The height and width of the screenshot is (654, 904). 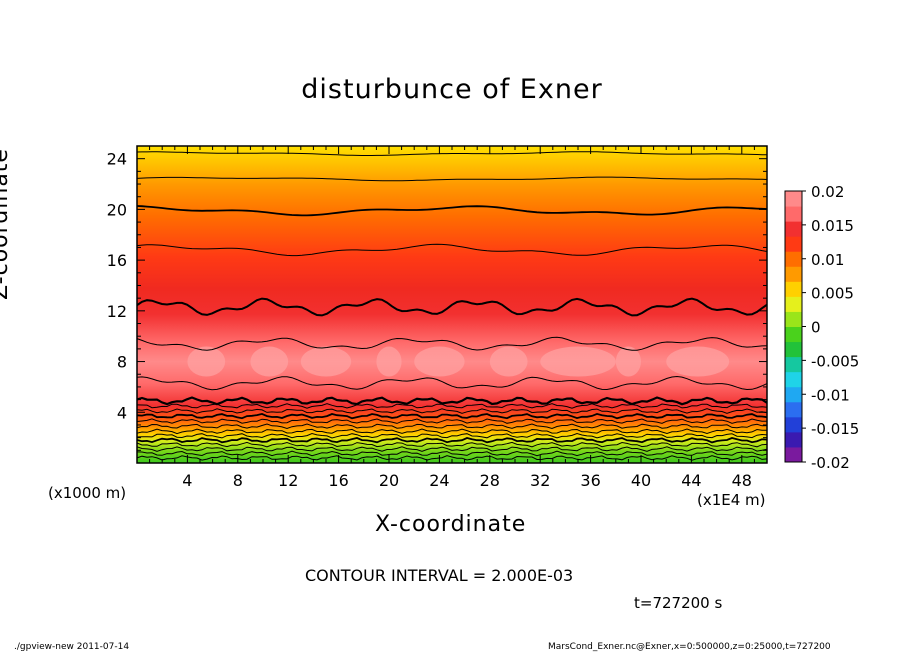 I want to click on footer-left: ./gpview-new 2011-07-14, so click(x=72, y=647).